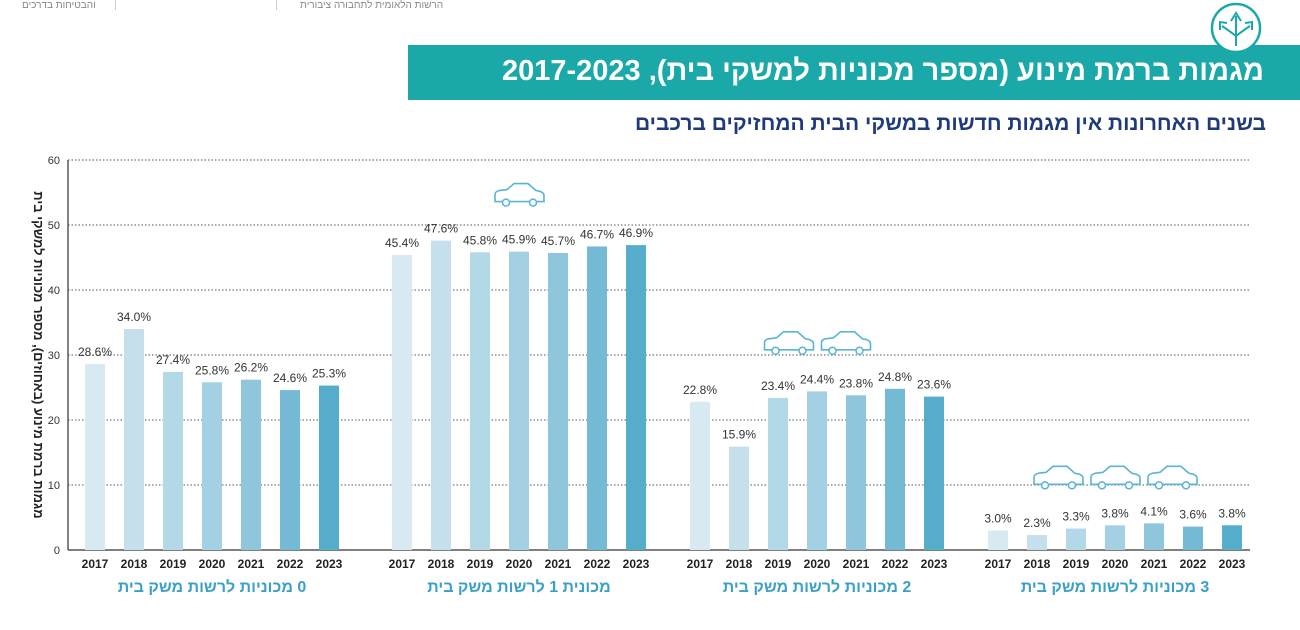 The height and width of the screenshot is (630, 1300). Describe the element at coordinates (402, 243) in the screenshot. I see `data-label: 45.4%` at that location.